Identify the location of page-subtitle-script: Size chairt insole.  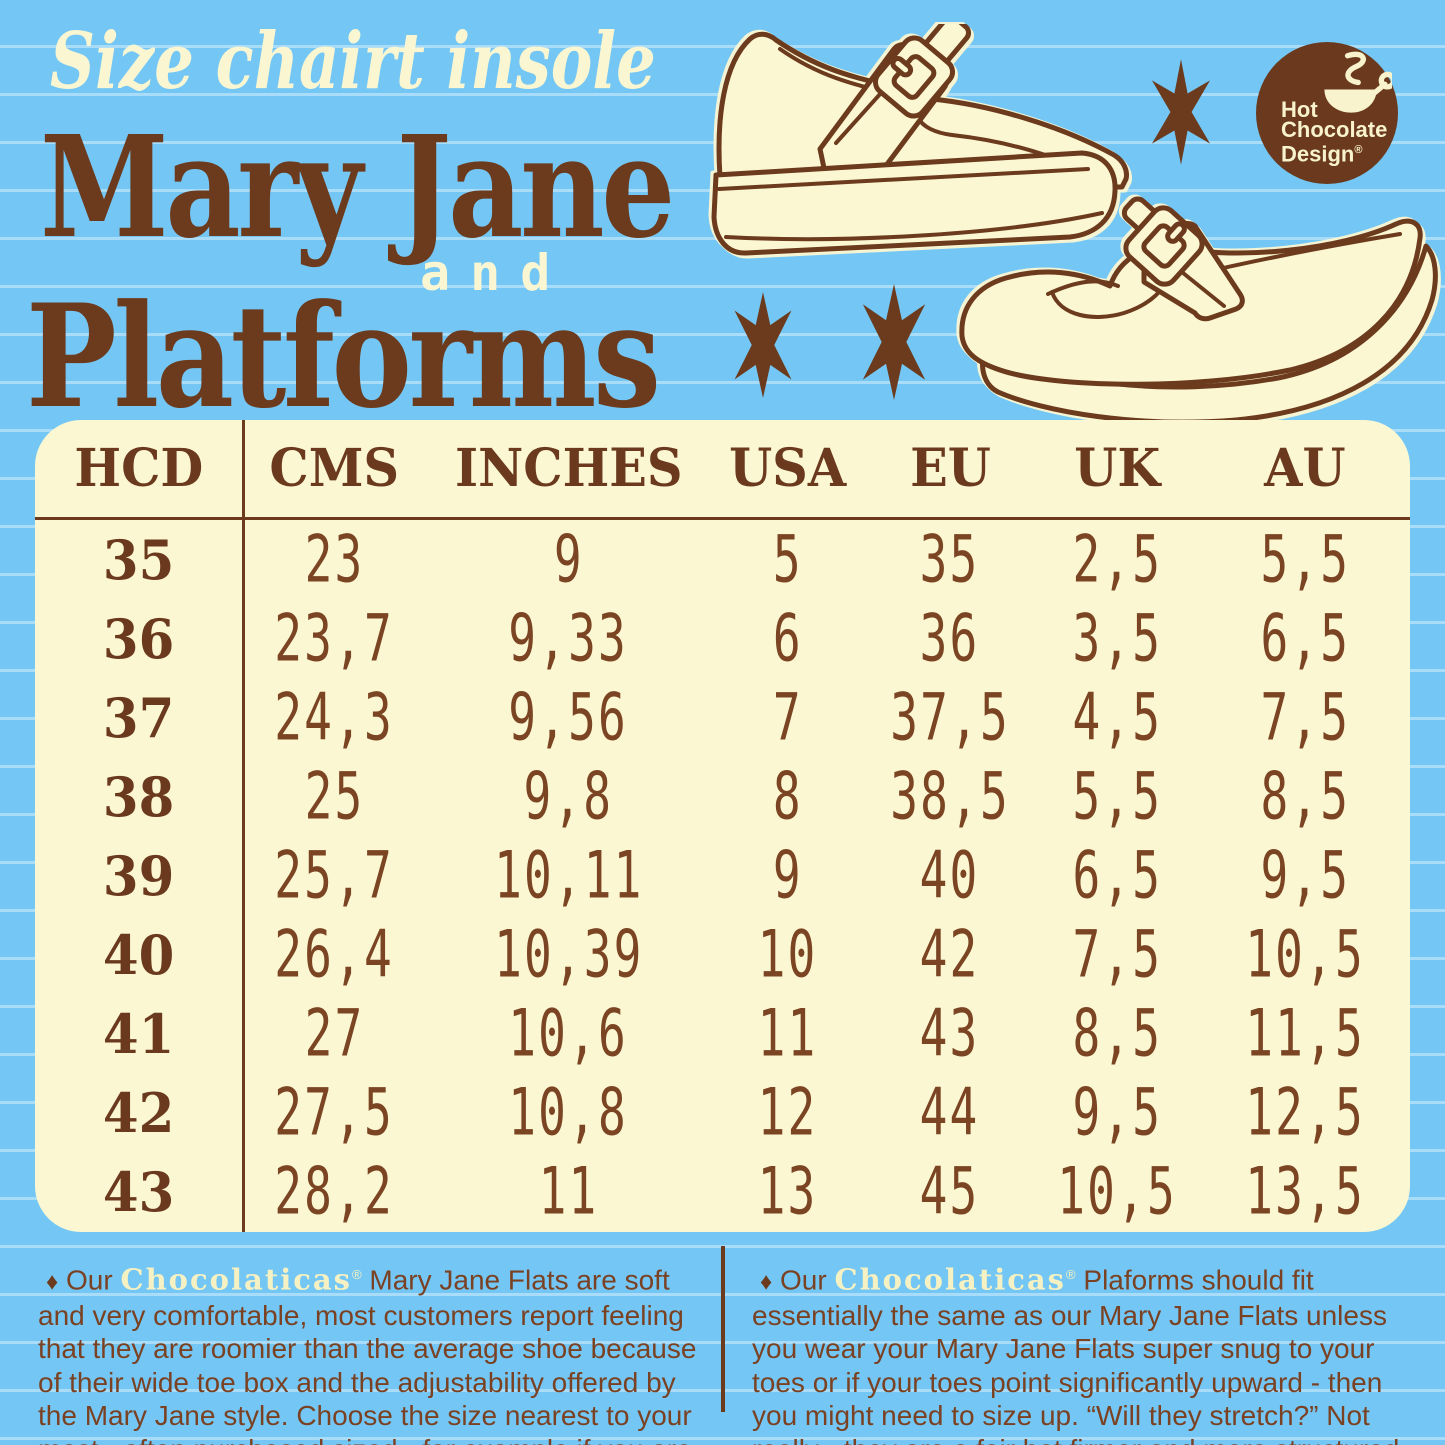
(428, 61).